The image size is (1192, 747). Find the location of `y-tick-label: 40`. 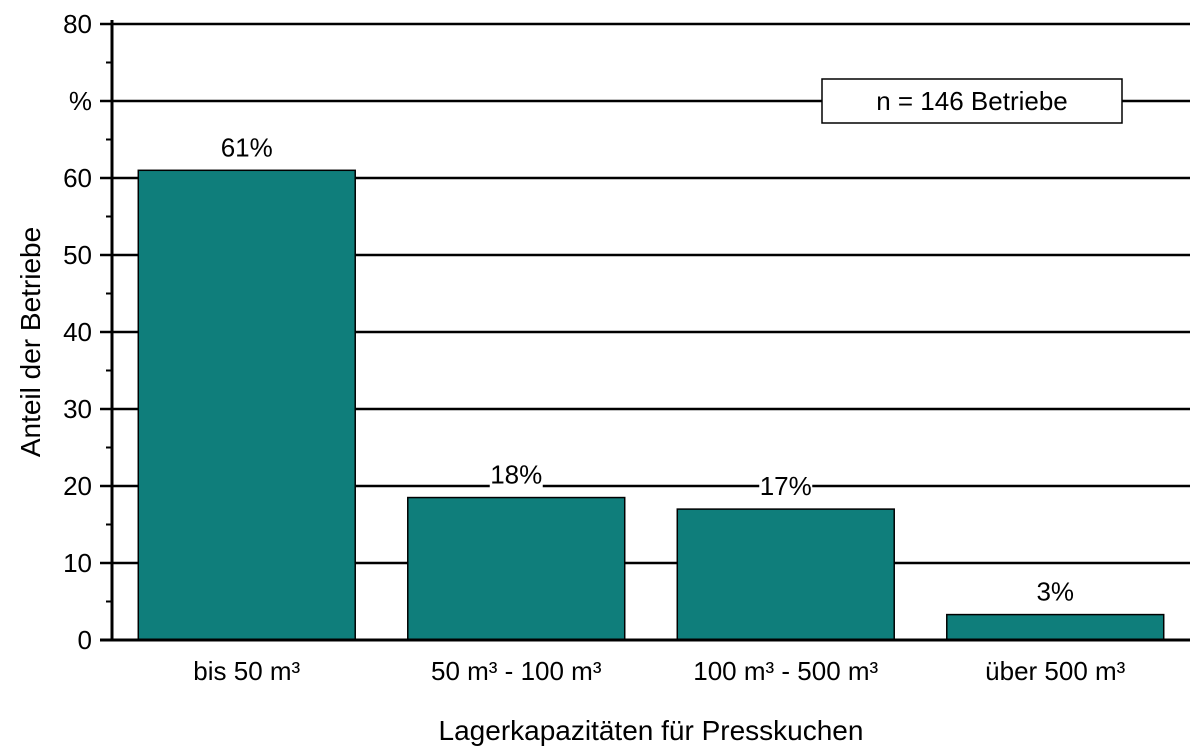

y-tick-label: 40 is located at coordinates (77, 332).